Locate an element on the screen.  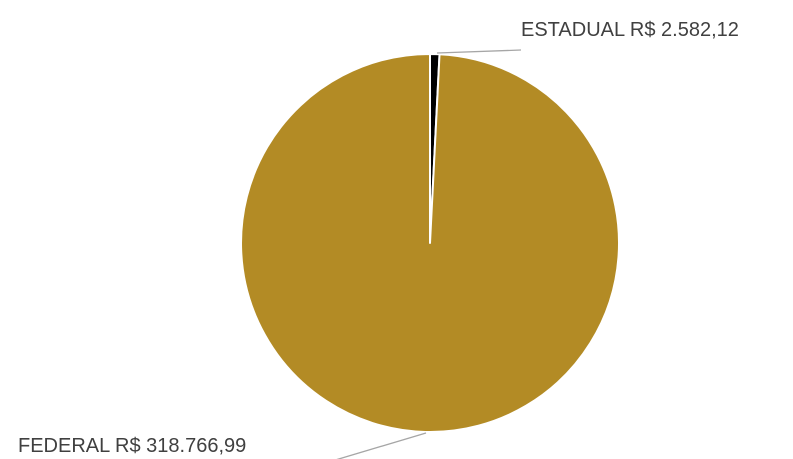
leader-line-estadual is located at coordinates (479, 51).